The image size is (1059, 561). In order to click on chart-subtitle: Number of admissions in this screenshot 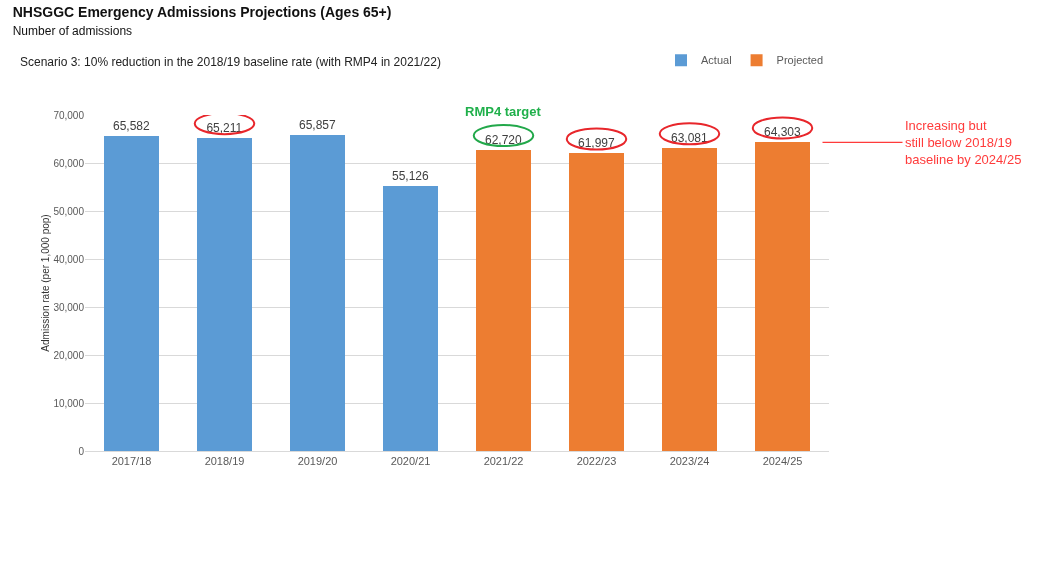, I will do `click(72, 31)`.